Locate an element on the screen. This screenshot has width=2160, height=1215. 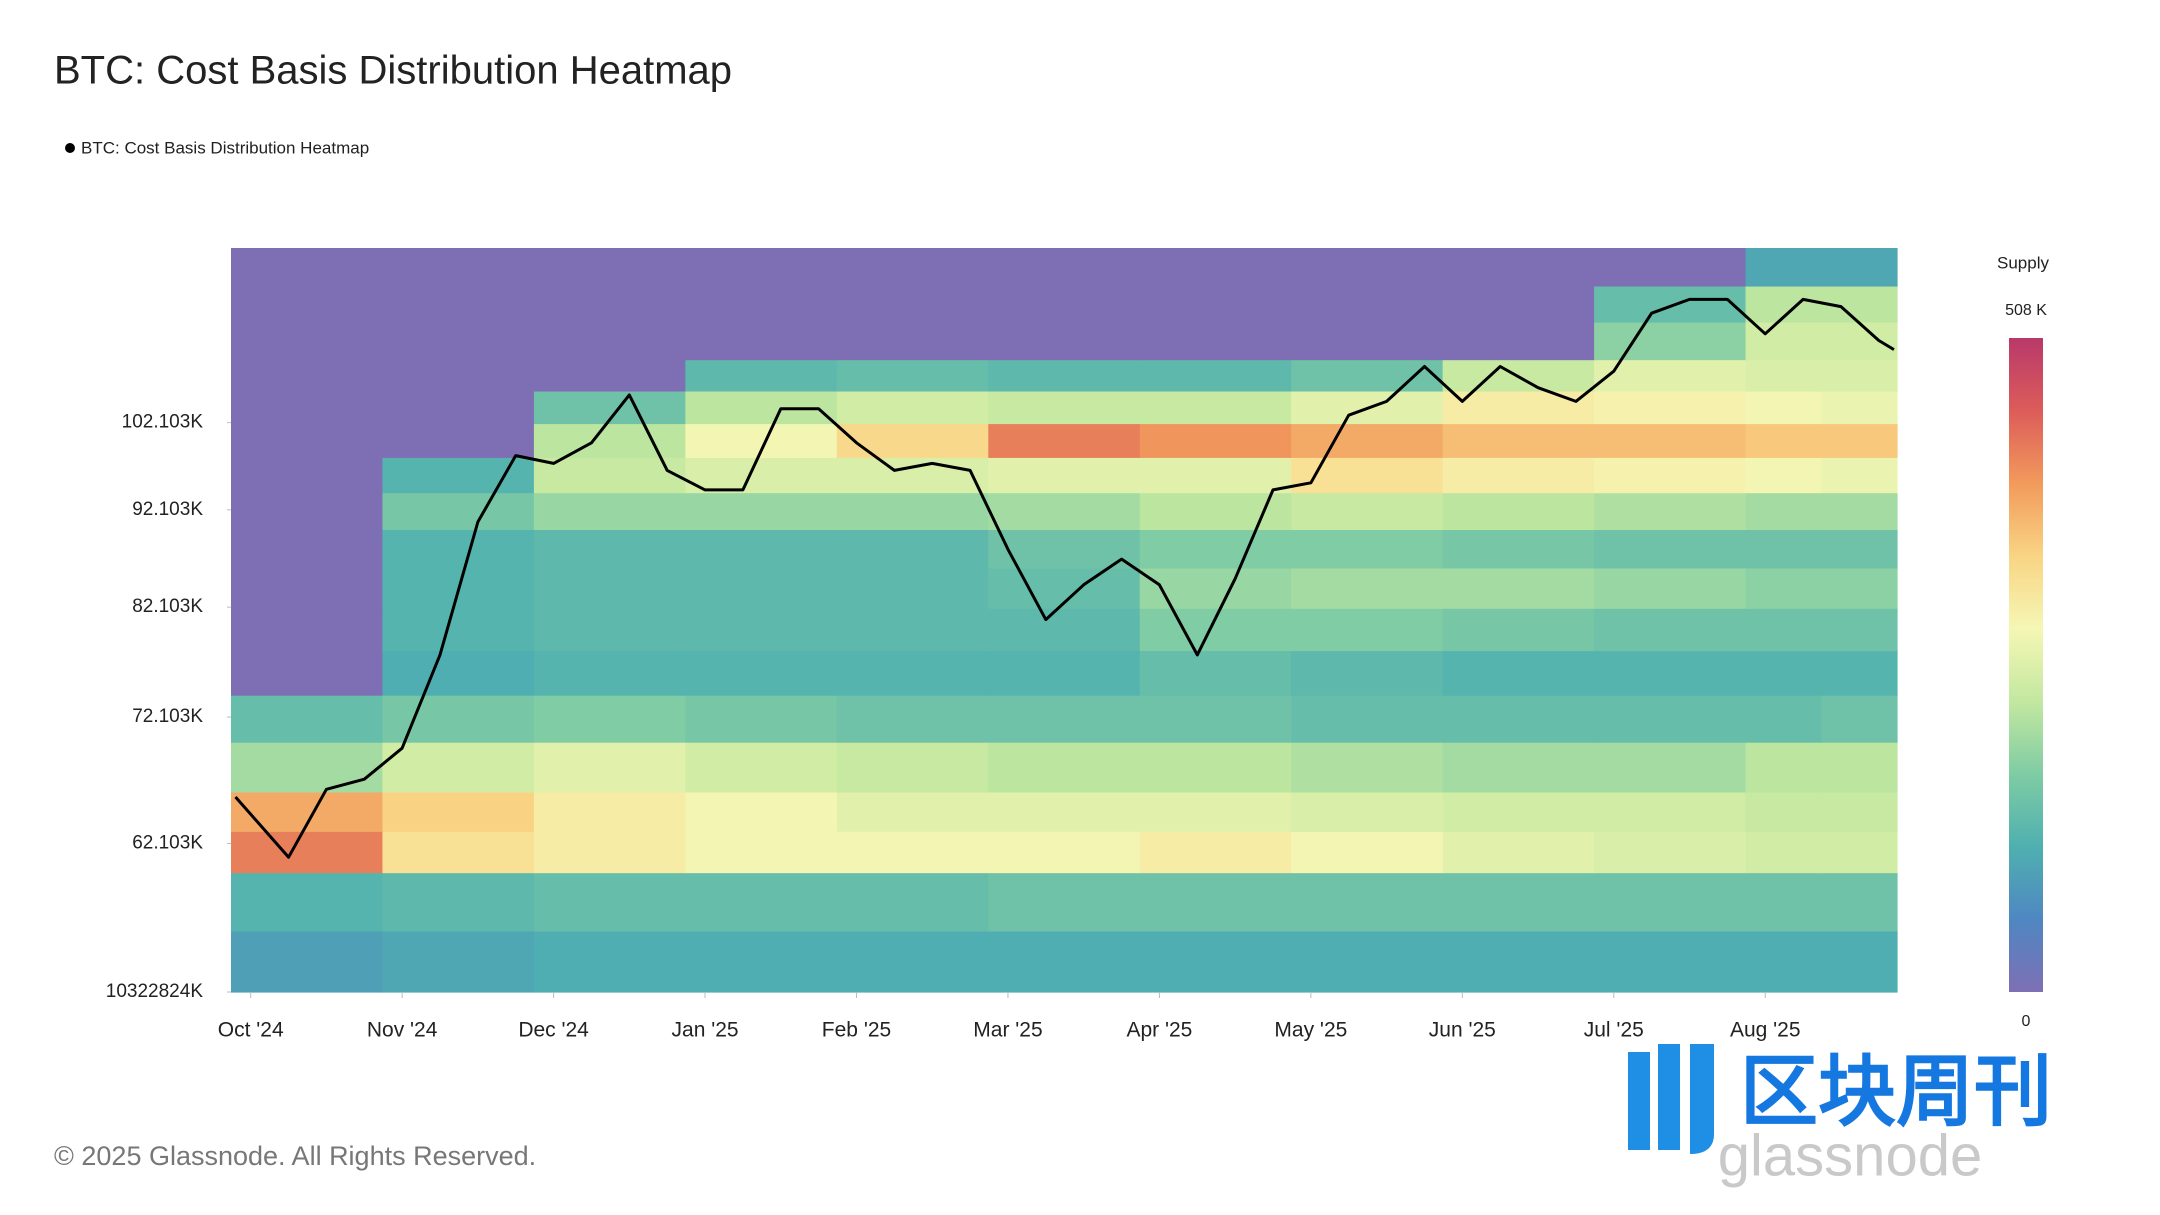
x-tick-label: Jul '25 is located at coordinates (1614, 1030).